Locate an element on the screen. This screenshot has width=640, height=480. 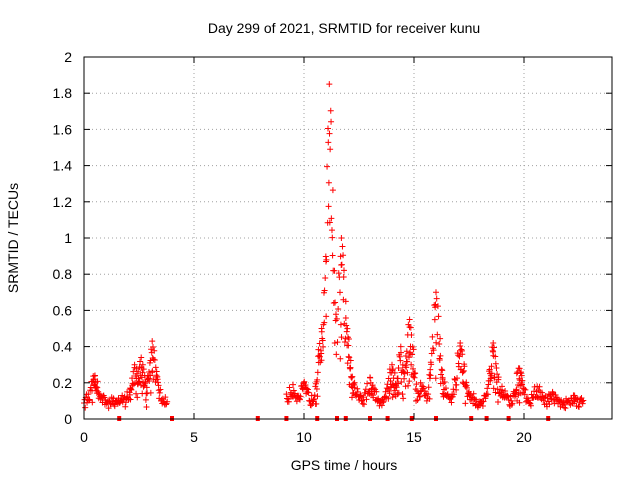
y-tick-label: 0.2 is located at coordinates (63, 383).